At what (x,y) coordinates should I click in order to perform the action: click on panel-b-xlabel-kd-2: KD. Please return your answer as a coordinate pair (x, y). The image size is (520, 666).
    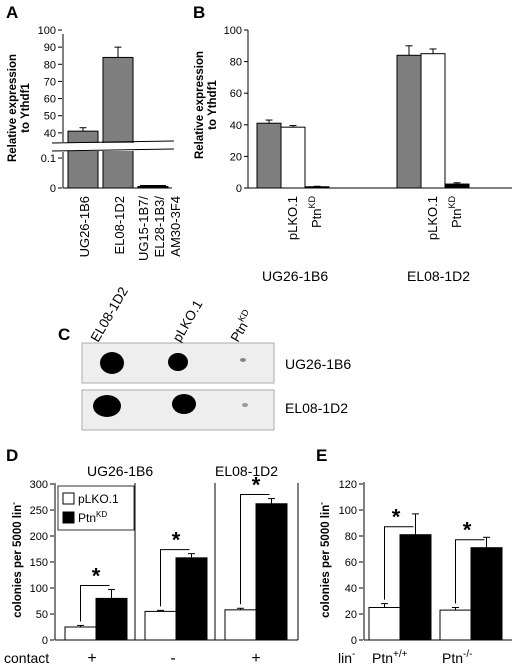
    Looking at the image, I should click on (452, 202).